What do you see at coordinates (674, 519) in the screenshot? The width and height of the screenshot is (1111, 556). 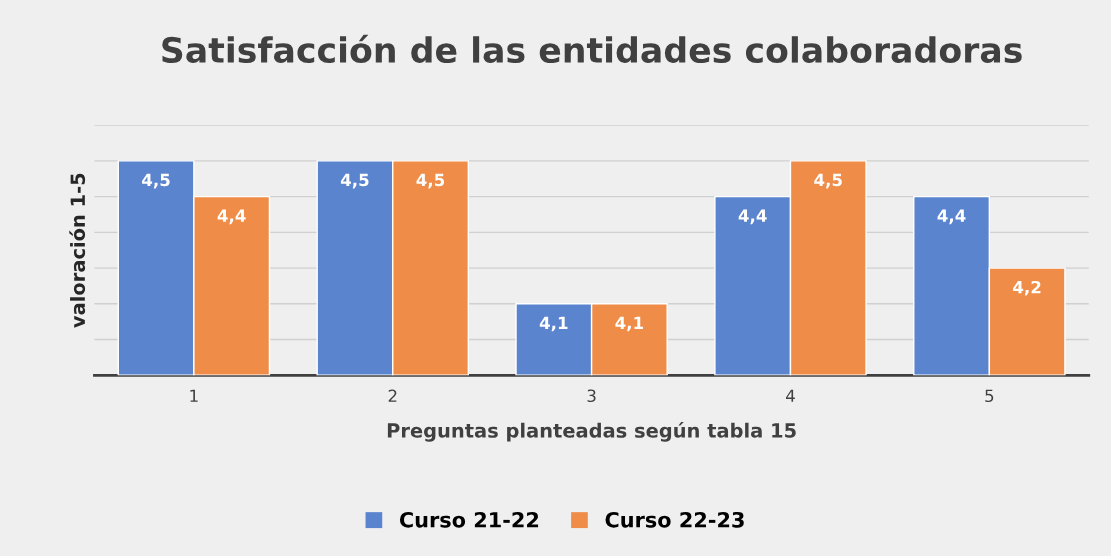 I see `legend-label: Curso 22-23` at bounding box center [674, 519].